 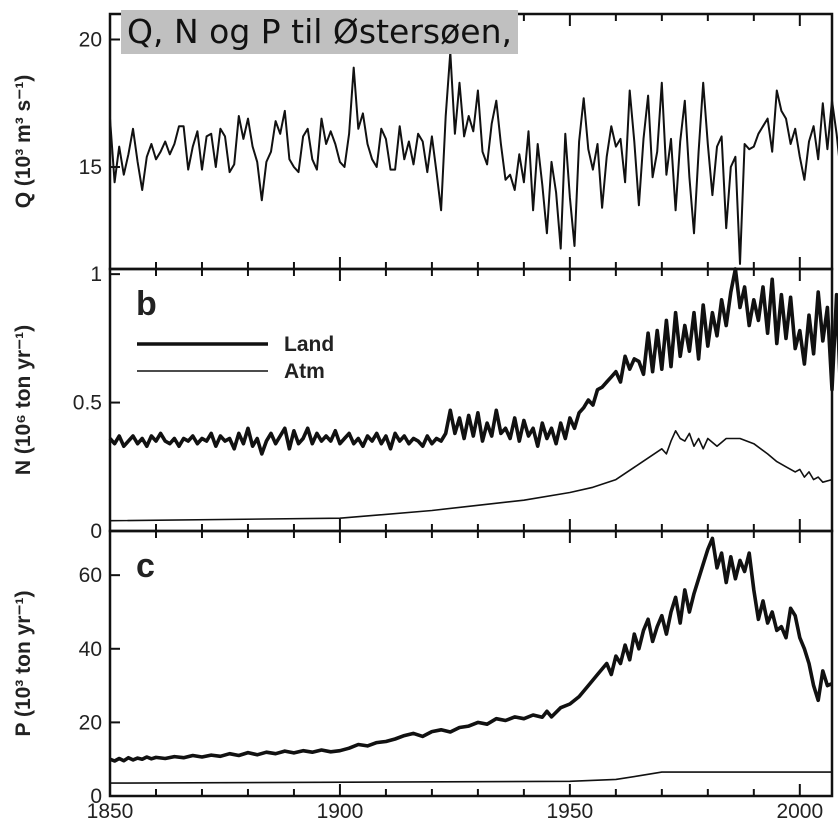 What do you see at coordinates (87, 403) in the screenshot?
I see `y-tick-label: 0.5` at bounding box center [87, 403].